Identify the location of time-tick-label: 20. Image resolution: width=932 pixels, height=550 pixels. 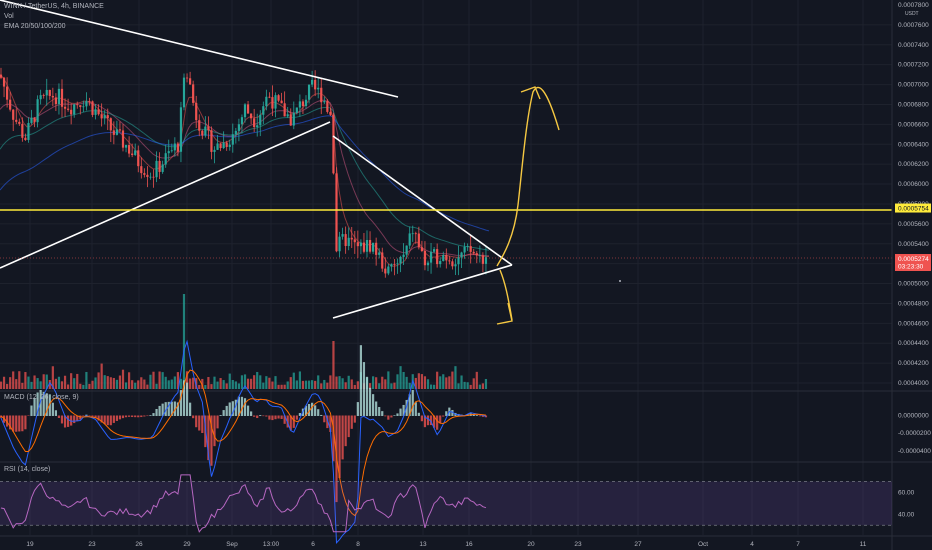
(531, 544).